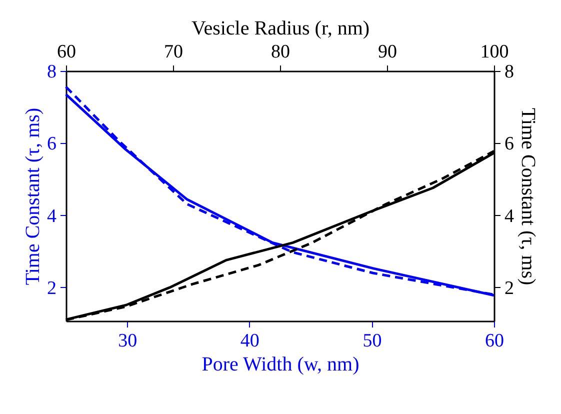 This screenshot has width=561, height=414. What do you see at coordinates (250, 341) in the screenshot?
I see `x-tick-label: 40` at bounding box center [250, 341].